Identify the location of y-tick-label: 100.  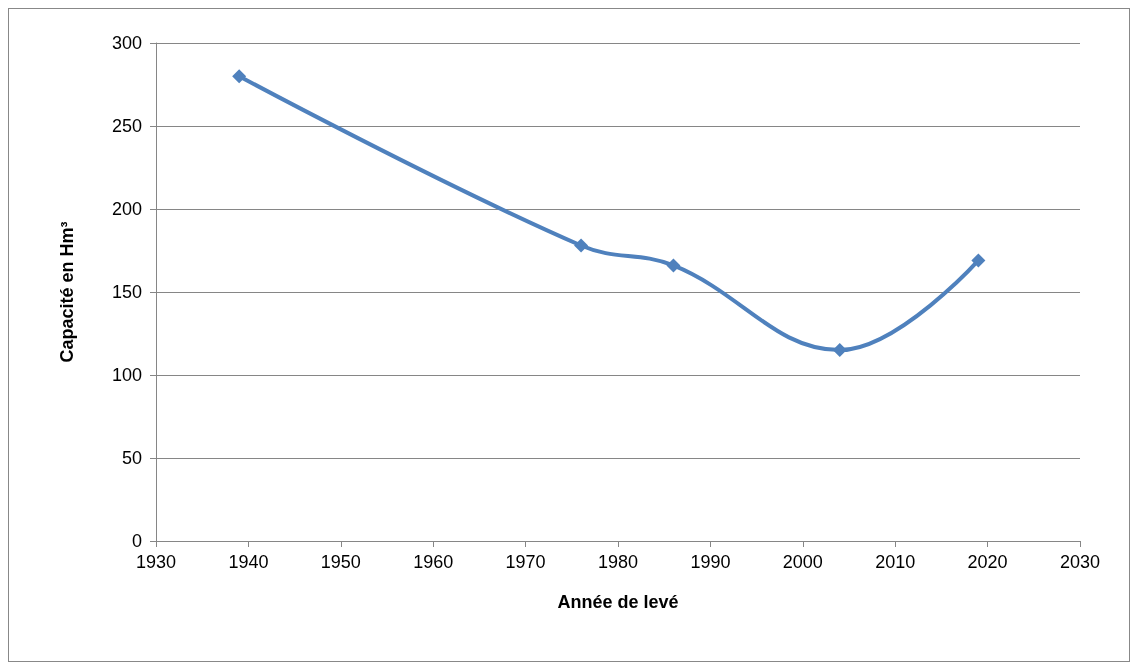
(126, 375).